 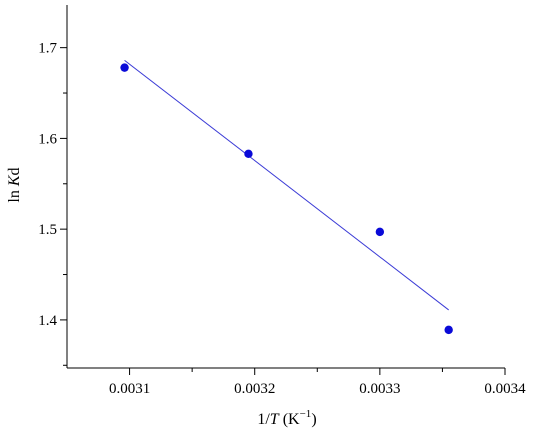 I want to click on y-axis-title: ln Kd, so click(x=14, y=184).